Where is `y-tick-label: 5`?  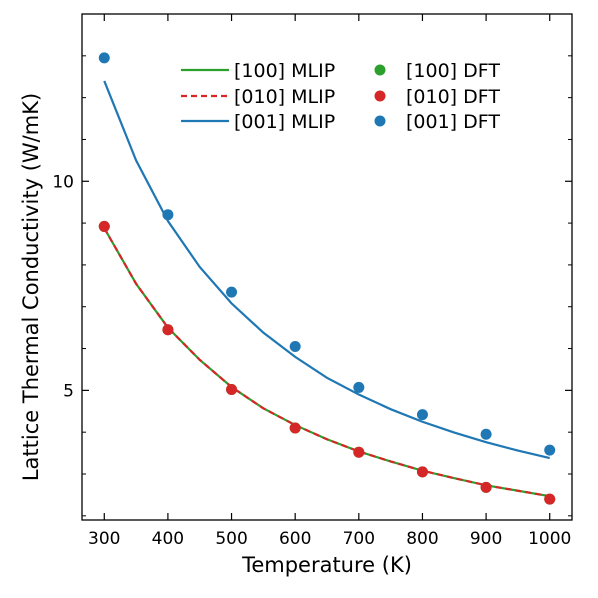 y-tick-label: 5 is located at coordinates (68, 391).